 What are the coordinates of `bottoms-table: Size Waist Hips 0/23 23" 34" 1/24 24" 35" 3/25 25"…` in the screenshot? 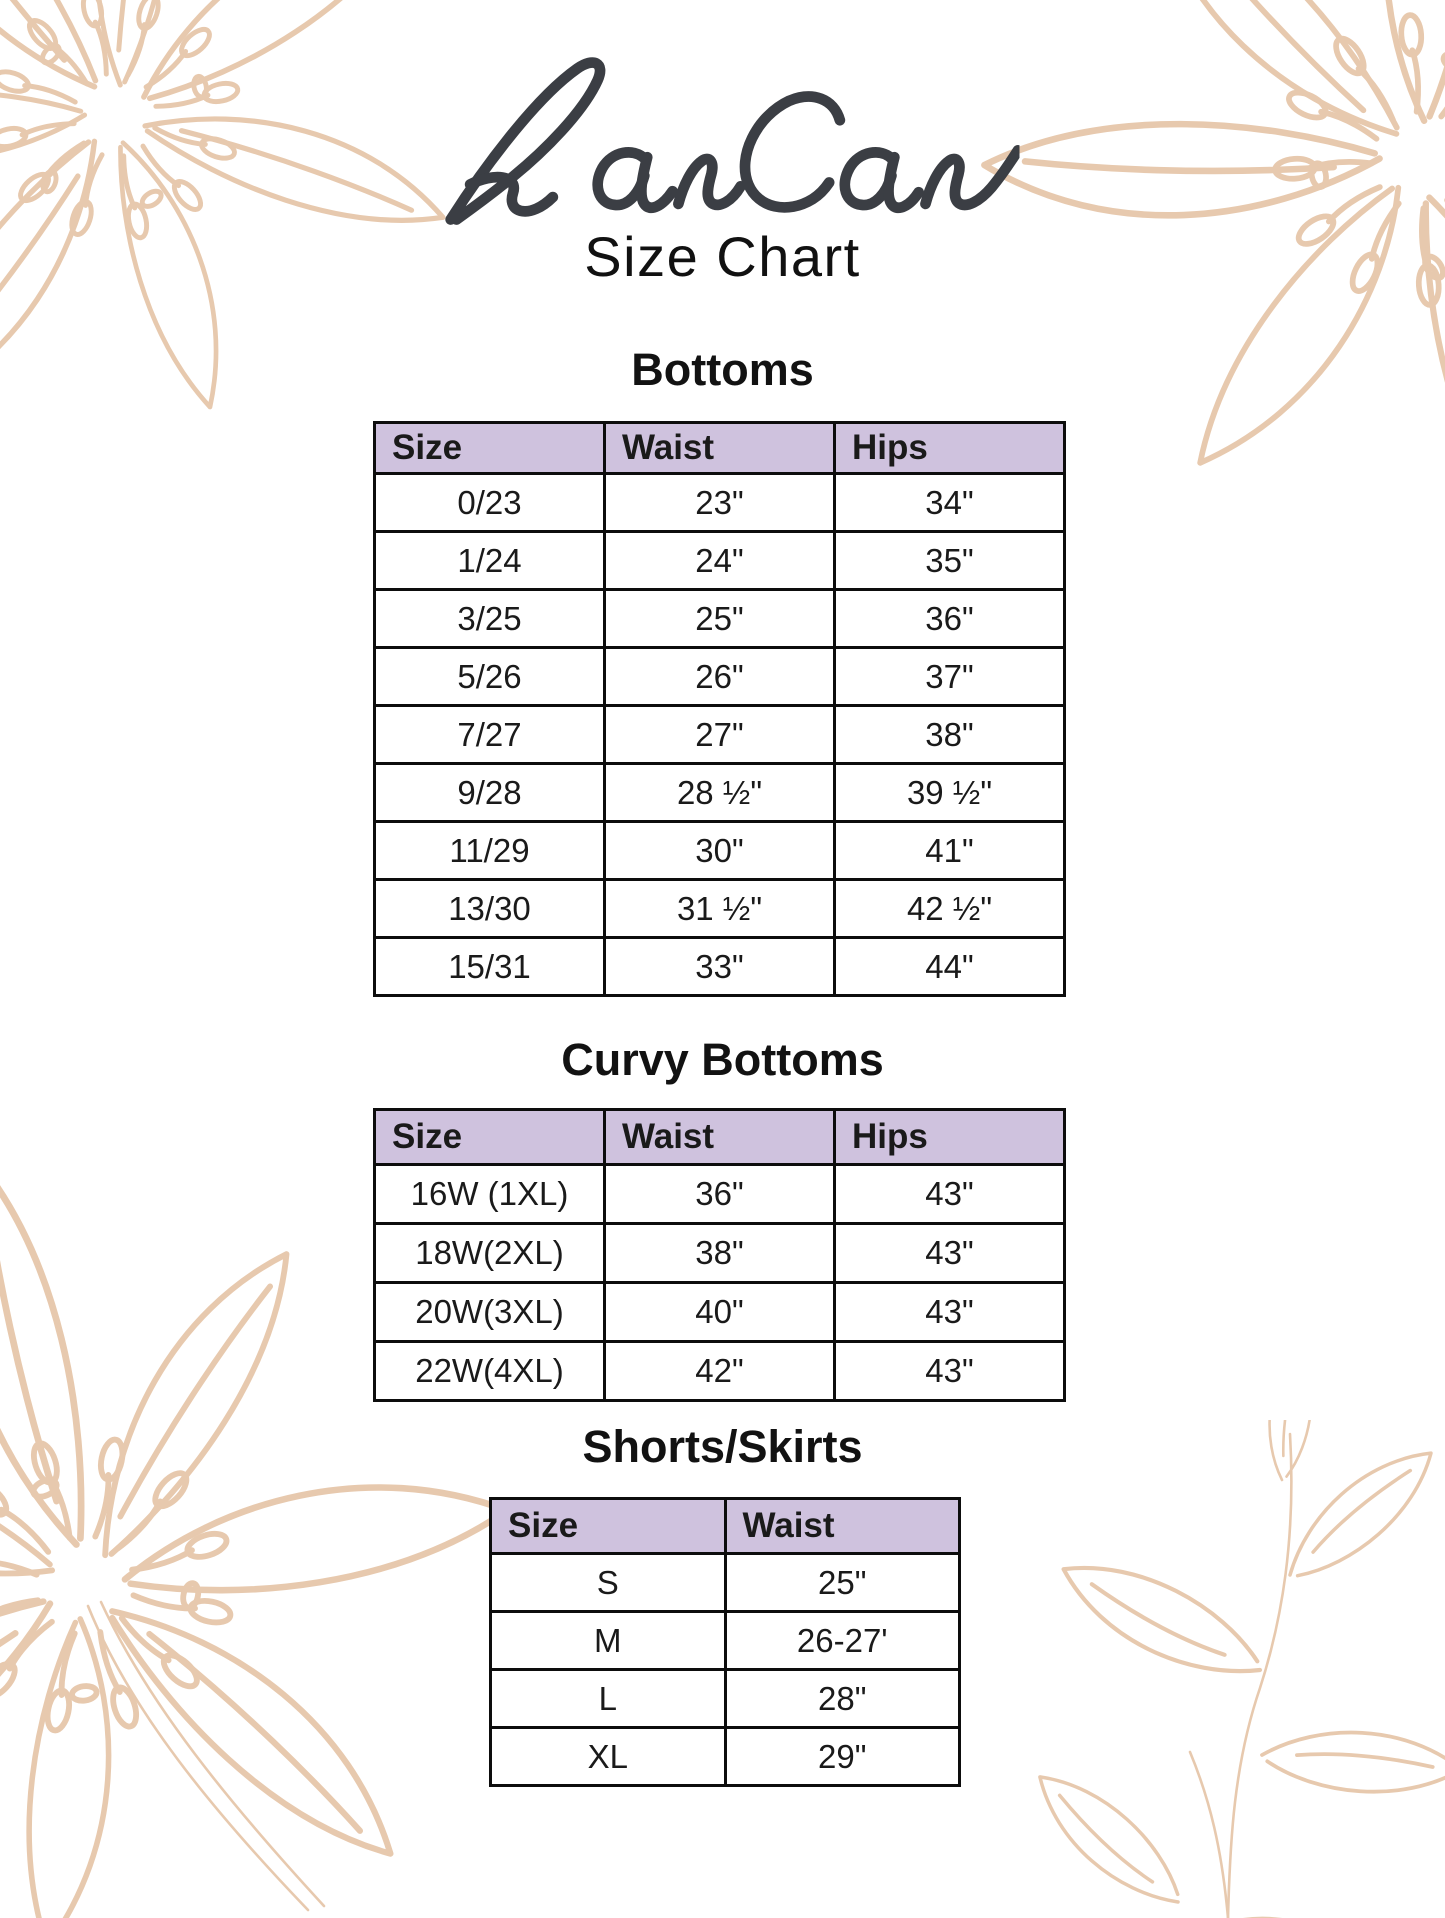 It's located at (719, 709).